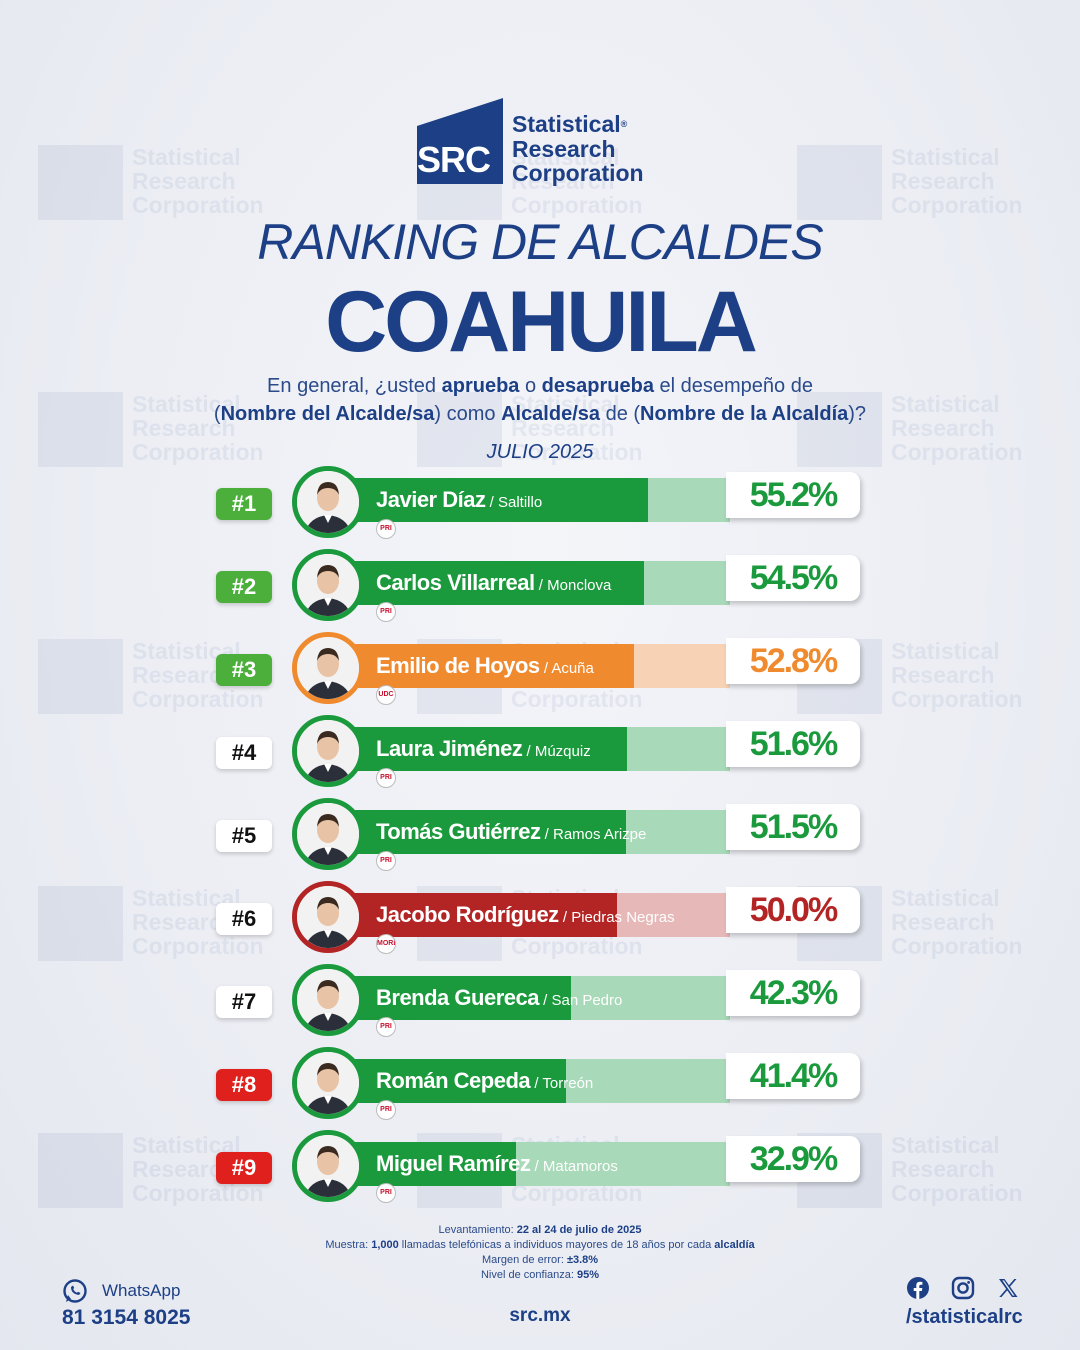 The width and height of the screenshot is (1080, 1350). I want to click on mayor-label: Miguel Ramírez / Matamoros, so click(497, 1164).